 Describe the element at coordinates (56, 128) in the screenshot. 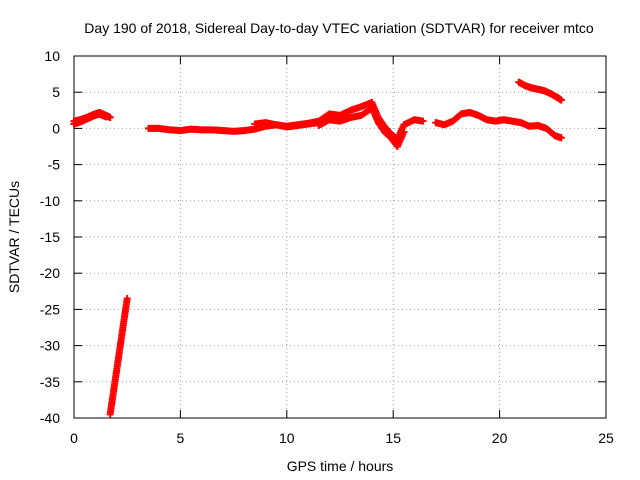

I see `y-tick-label: 0` at that location.